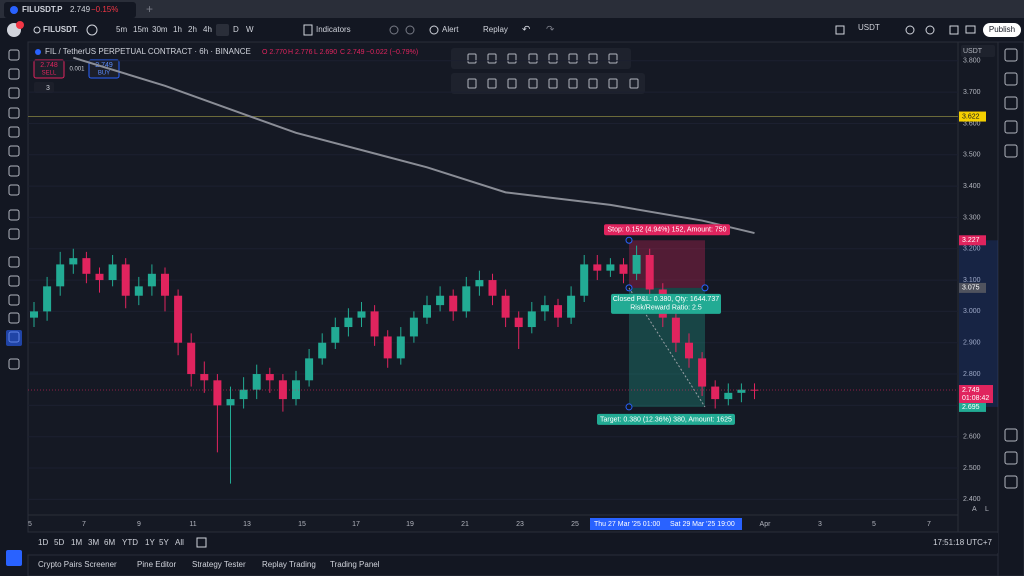 This screenshot has height=576, width=1024. Describe the element at coordinates (308, 30) in the screenshot. I see `indicators-icon` at that location.